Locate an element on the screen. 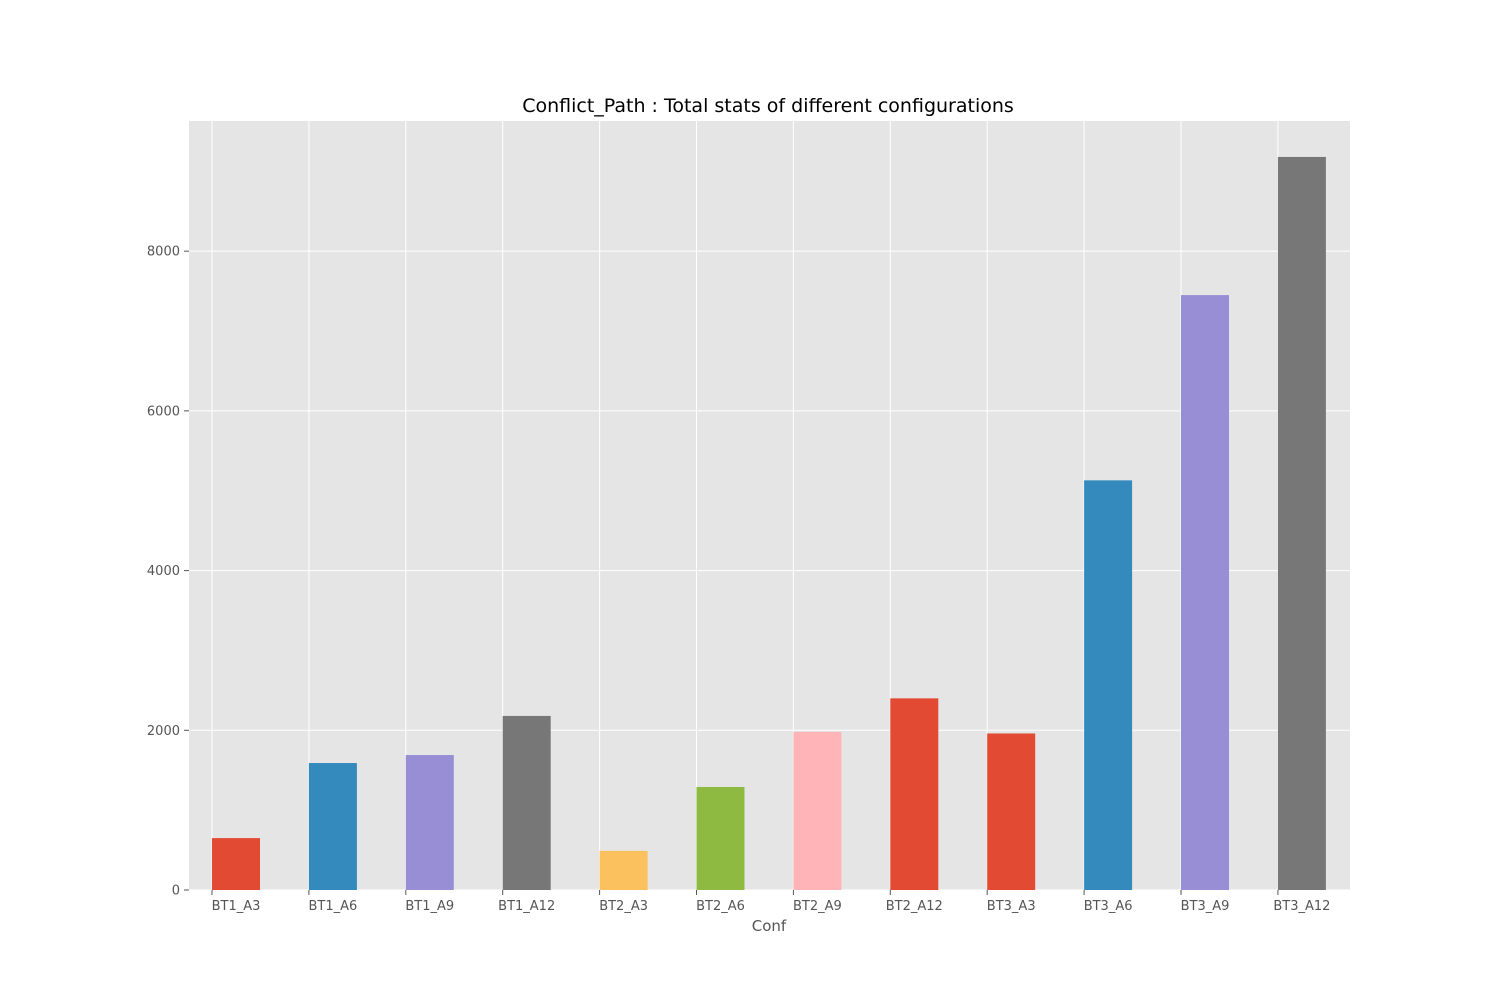  bar-bt3-a9 is located at coordinates (1205, 592).